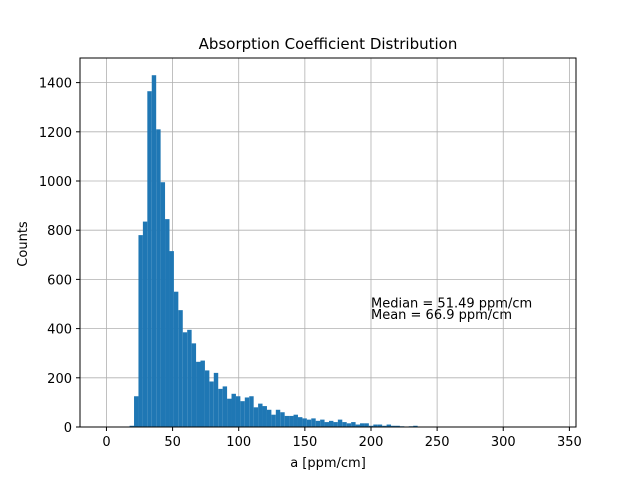 The width and height of the screenshot is (640, 480). I want to click on x-tick-label: 300, so click(503, 442).